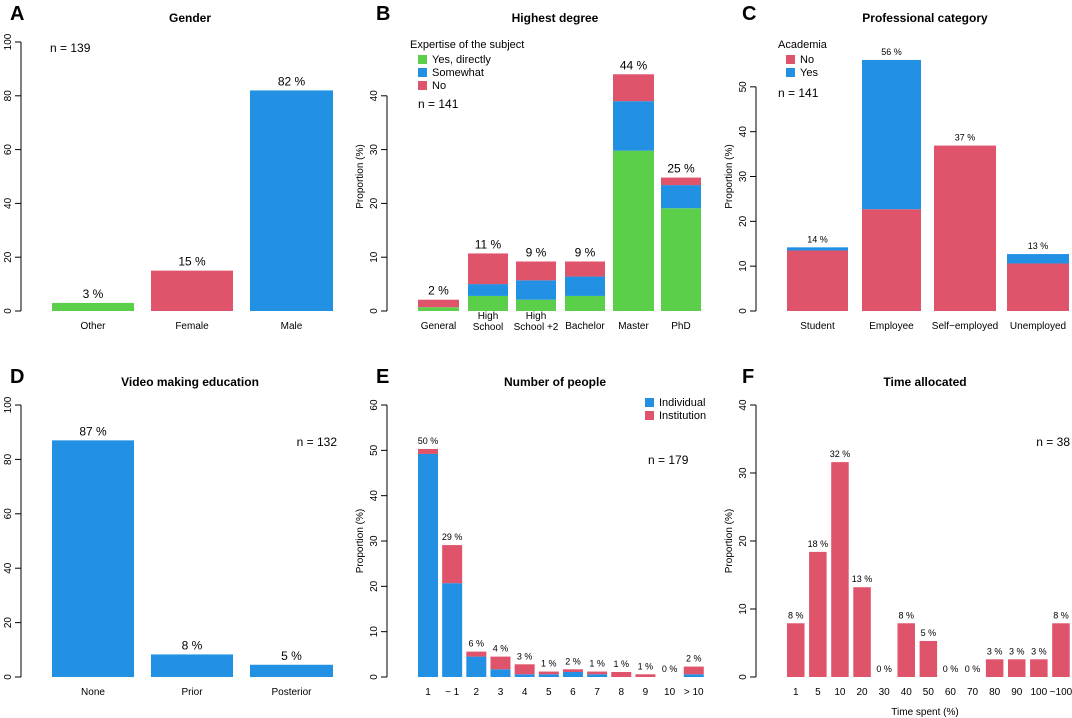 This screenshot has height=718, width=1072. I want to click on bar-e-0-institution, so click(428, 451).